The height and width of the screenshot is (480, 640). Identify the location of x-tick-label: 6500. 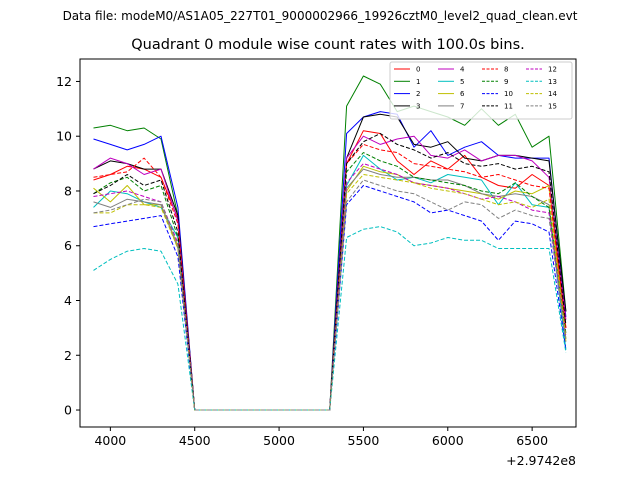
(532, 440).